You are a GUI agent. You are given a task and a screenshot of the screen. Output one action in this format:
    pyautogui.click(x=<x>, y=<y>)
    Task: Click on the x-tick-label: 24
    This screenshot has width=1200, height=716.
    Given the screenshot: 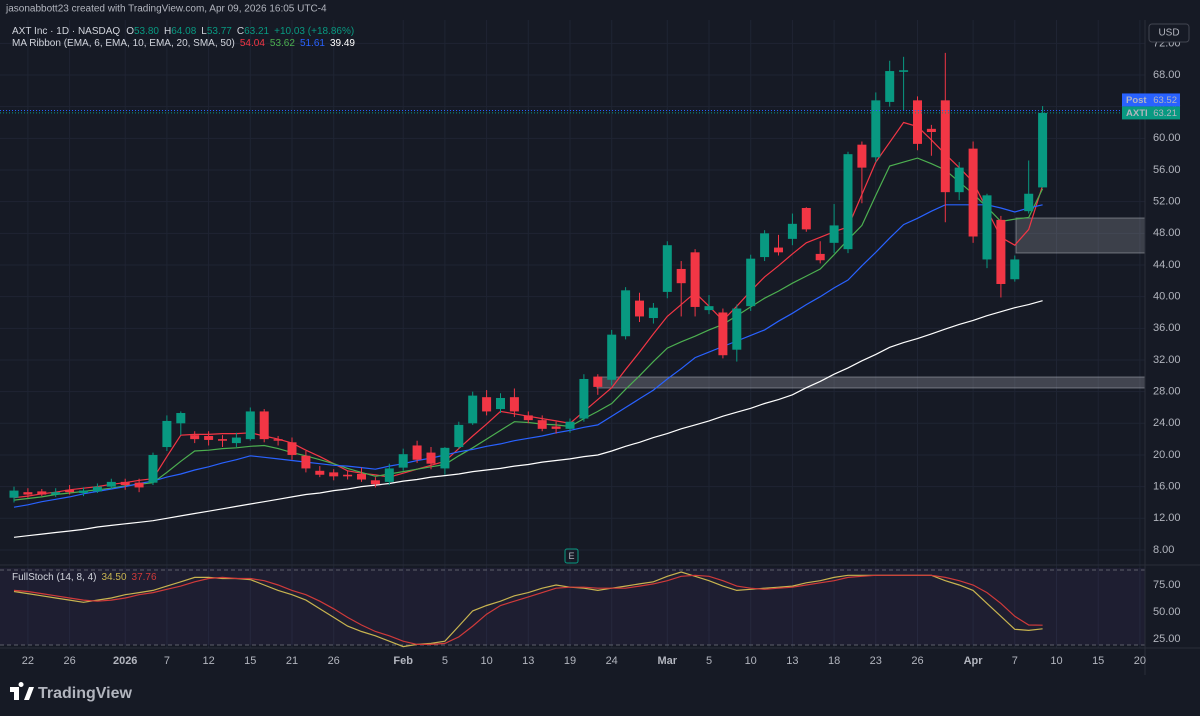 What is the action you would take?
    pyautogui.click(x=612, y=661)
    